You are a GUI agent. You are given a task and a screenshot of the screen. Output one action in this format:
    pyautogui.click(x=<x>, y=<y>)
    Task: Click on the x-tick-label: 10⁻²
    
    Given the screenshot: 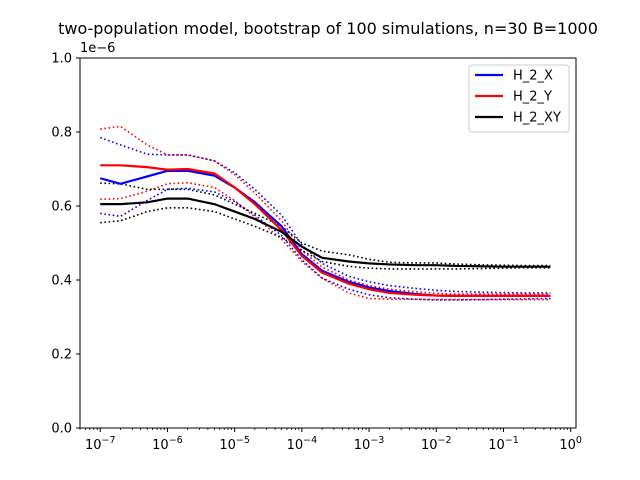 What is the action you would take?
    pyautogui.click(x=436, y=444)
    